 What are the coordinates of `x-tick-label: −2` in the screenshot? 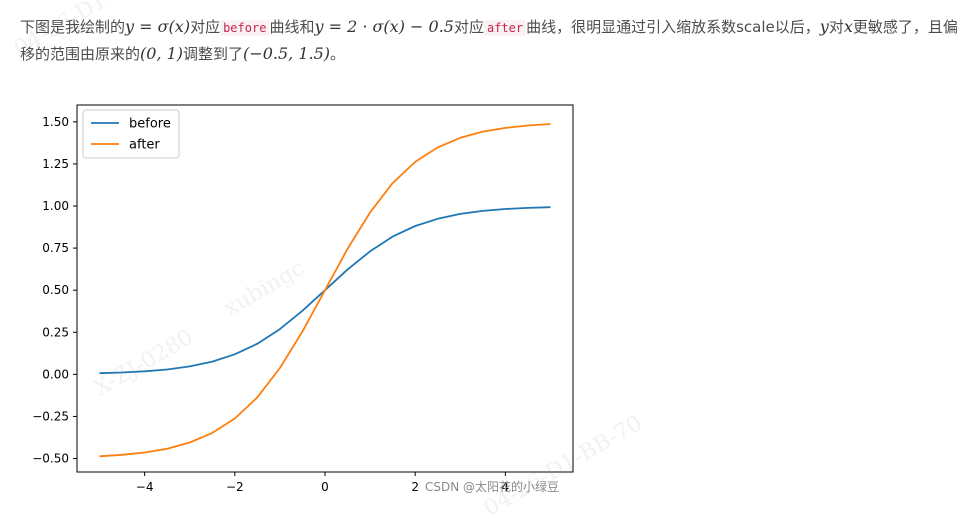 It's located at (235, 487).